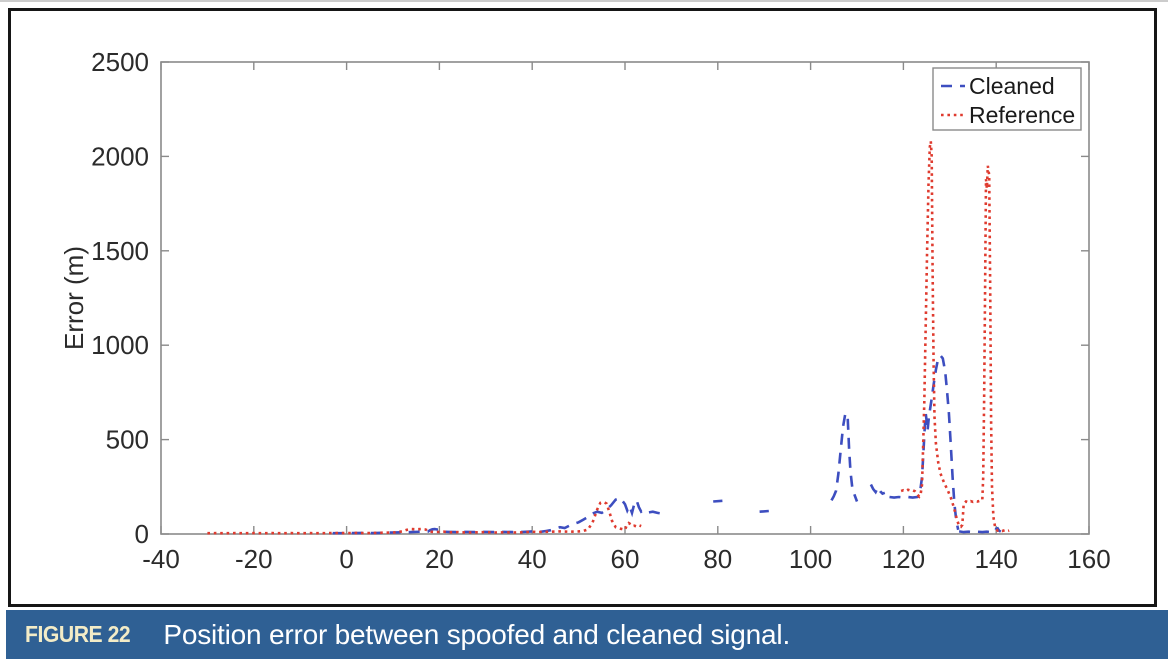 The image size is (1168, 668). Describe the element at coordinates (996, 559) in the screenshot. I see `x-axis-tick-label: 140` at that location.